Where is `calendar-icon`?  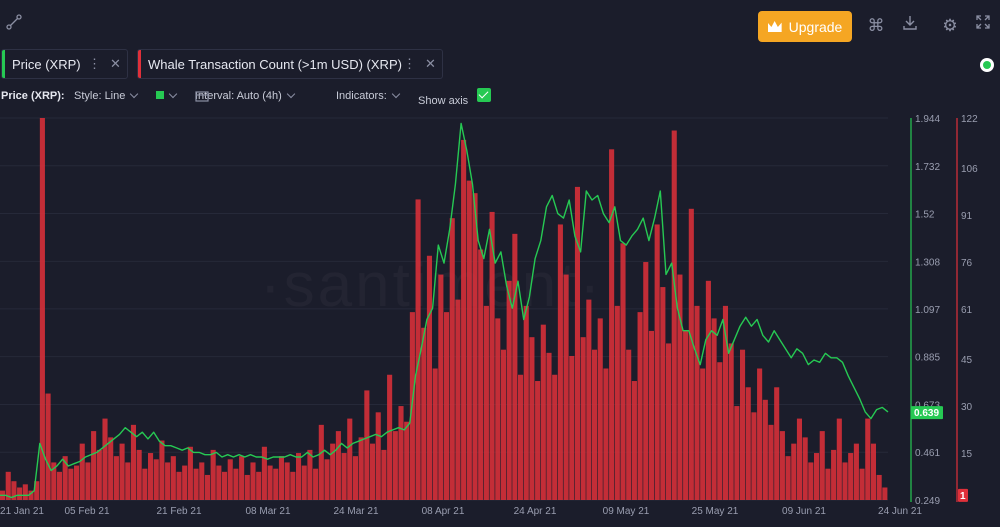
calendar-icon is located at coordinates (202, 96).